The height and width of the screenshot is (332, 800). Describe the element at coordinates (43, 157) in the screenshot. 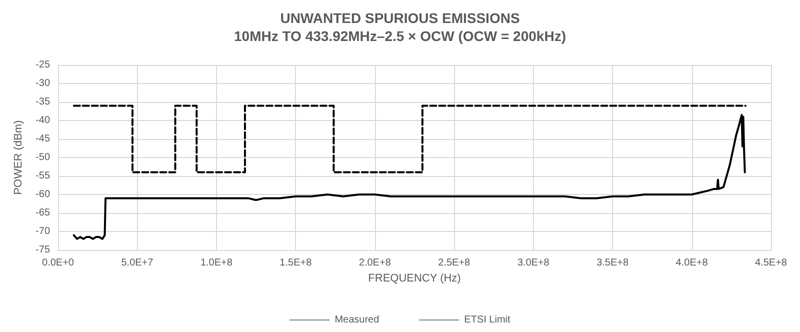

I see `y-tick-label: -50` at that location.